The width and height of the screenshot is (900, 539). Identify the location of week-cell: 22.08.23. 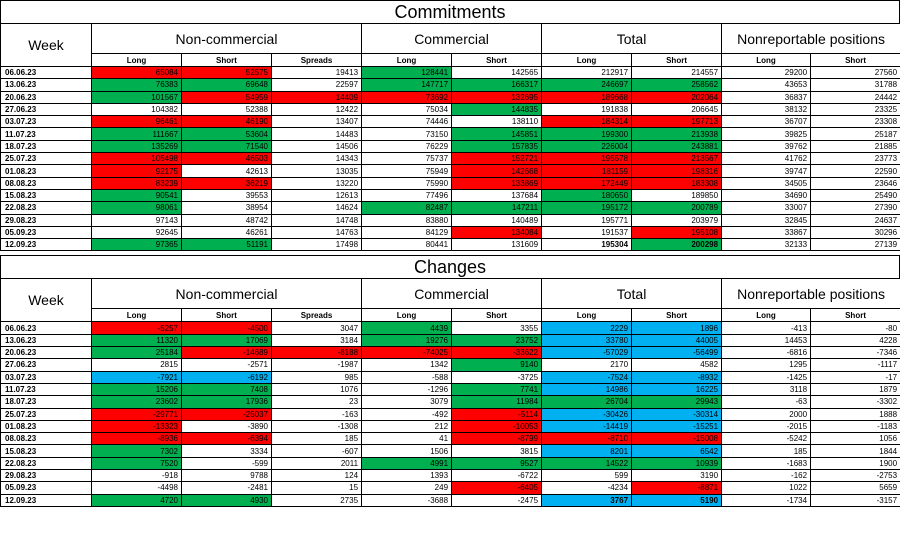
(46, 463).